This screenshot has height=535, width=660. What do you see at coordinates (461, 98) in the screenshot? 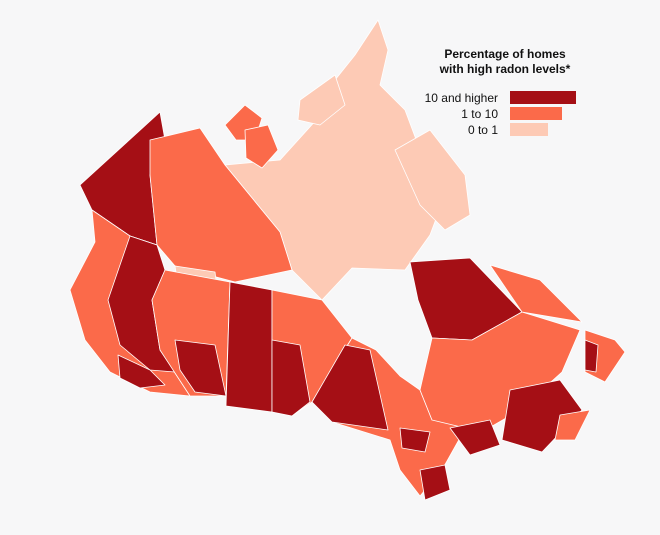
I see `legend-label: 10 and higher` at bounding box center [461, 98].